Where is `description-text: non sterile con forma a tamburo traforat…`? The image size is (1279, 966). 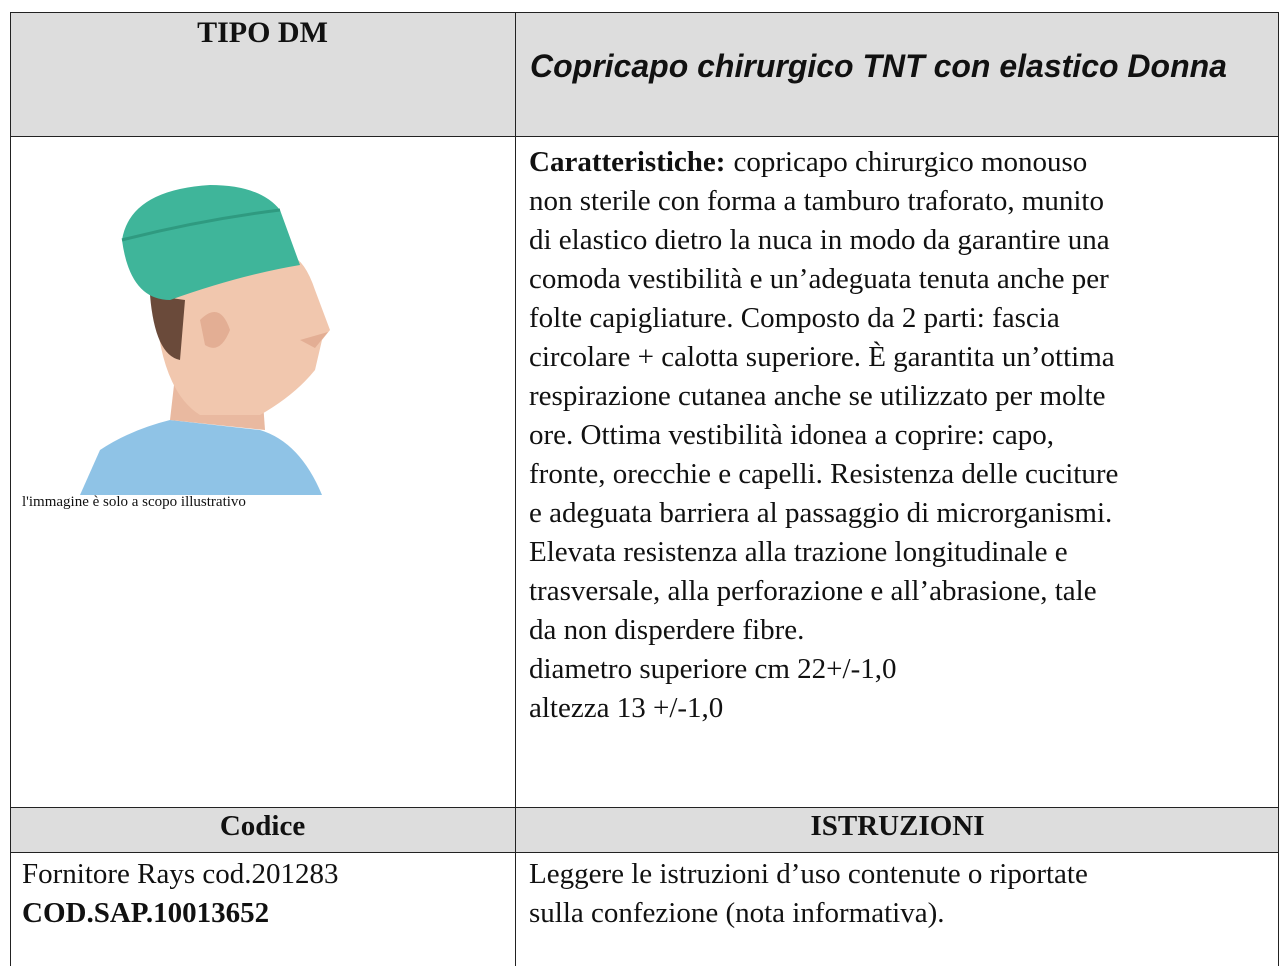
description-text: non sterile con forma a tamburo traforat… is located at coordinates (816, 201).